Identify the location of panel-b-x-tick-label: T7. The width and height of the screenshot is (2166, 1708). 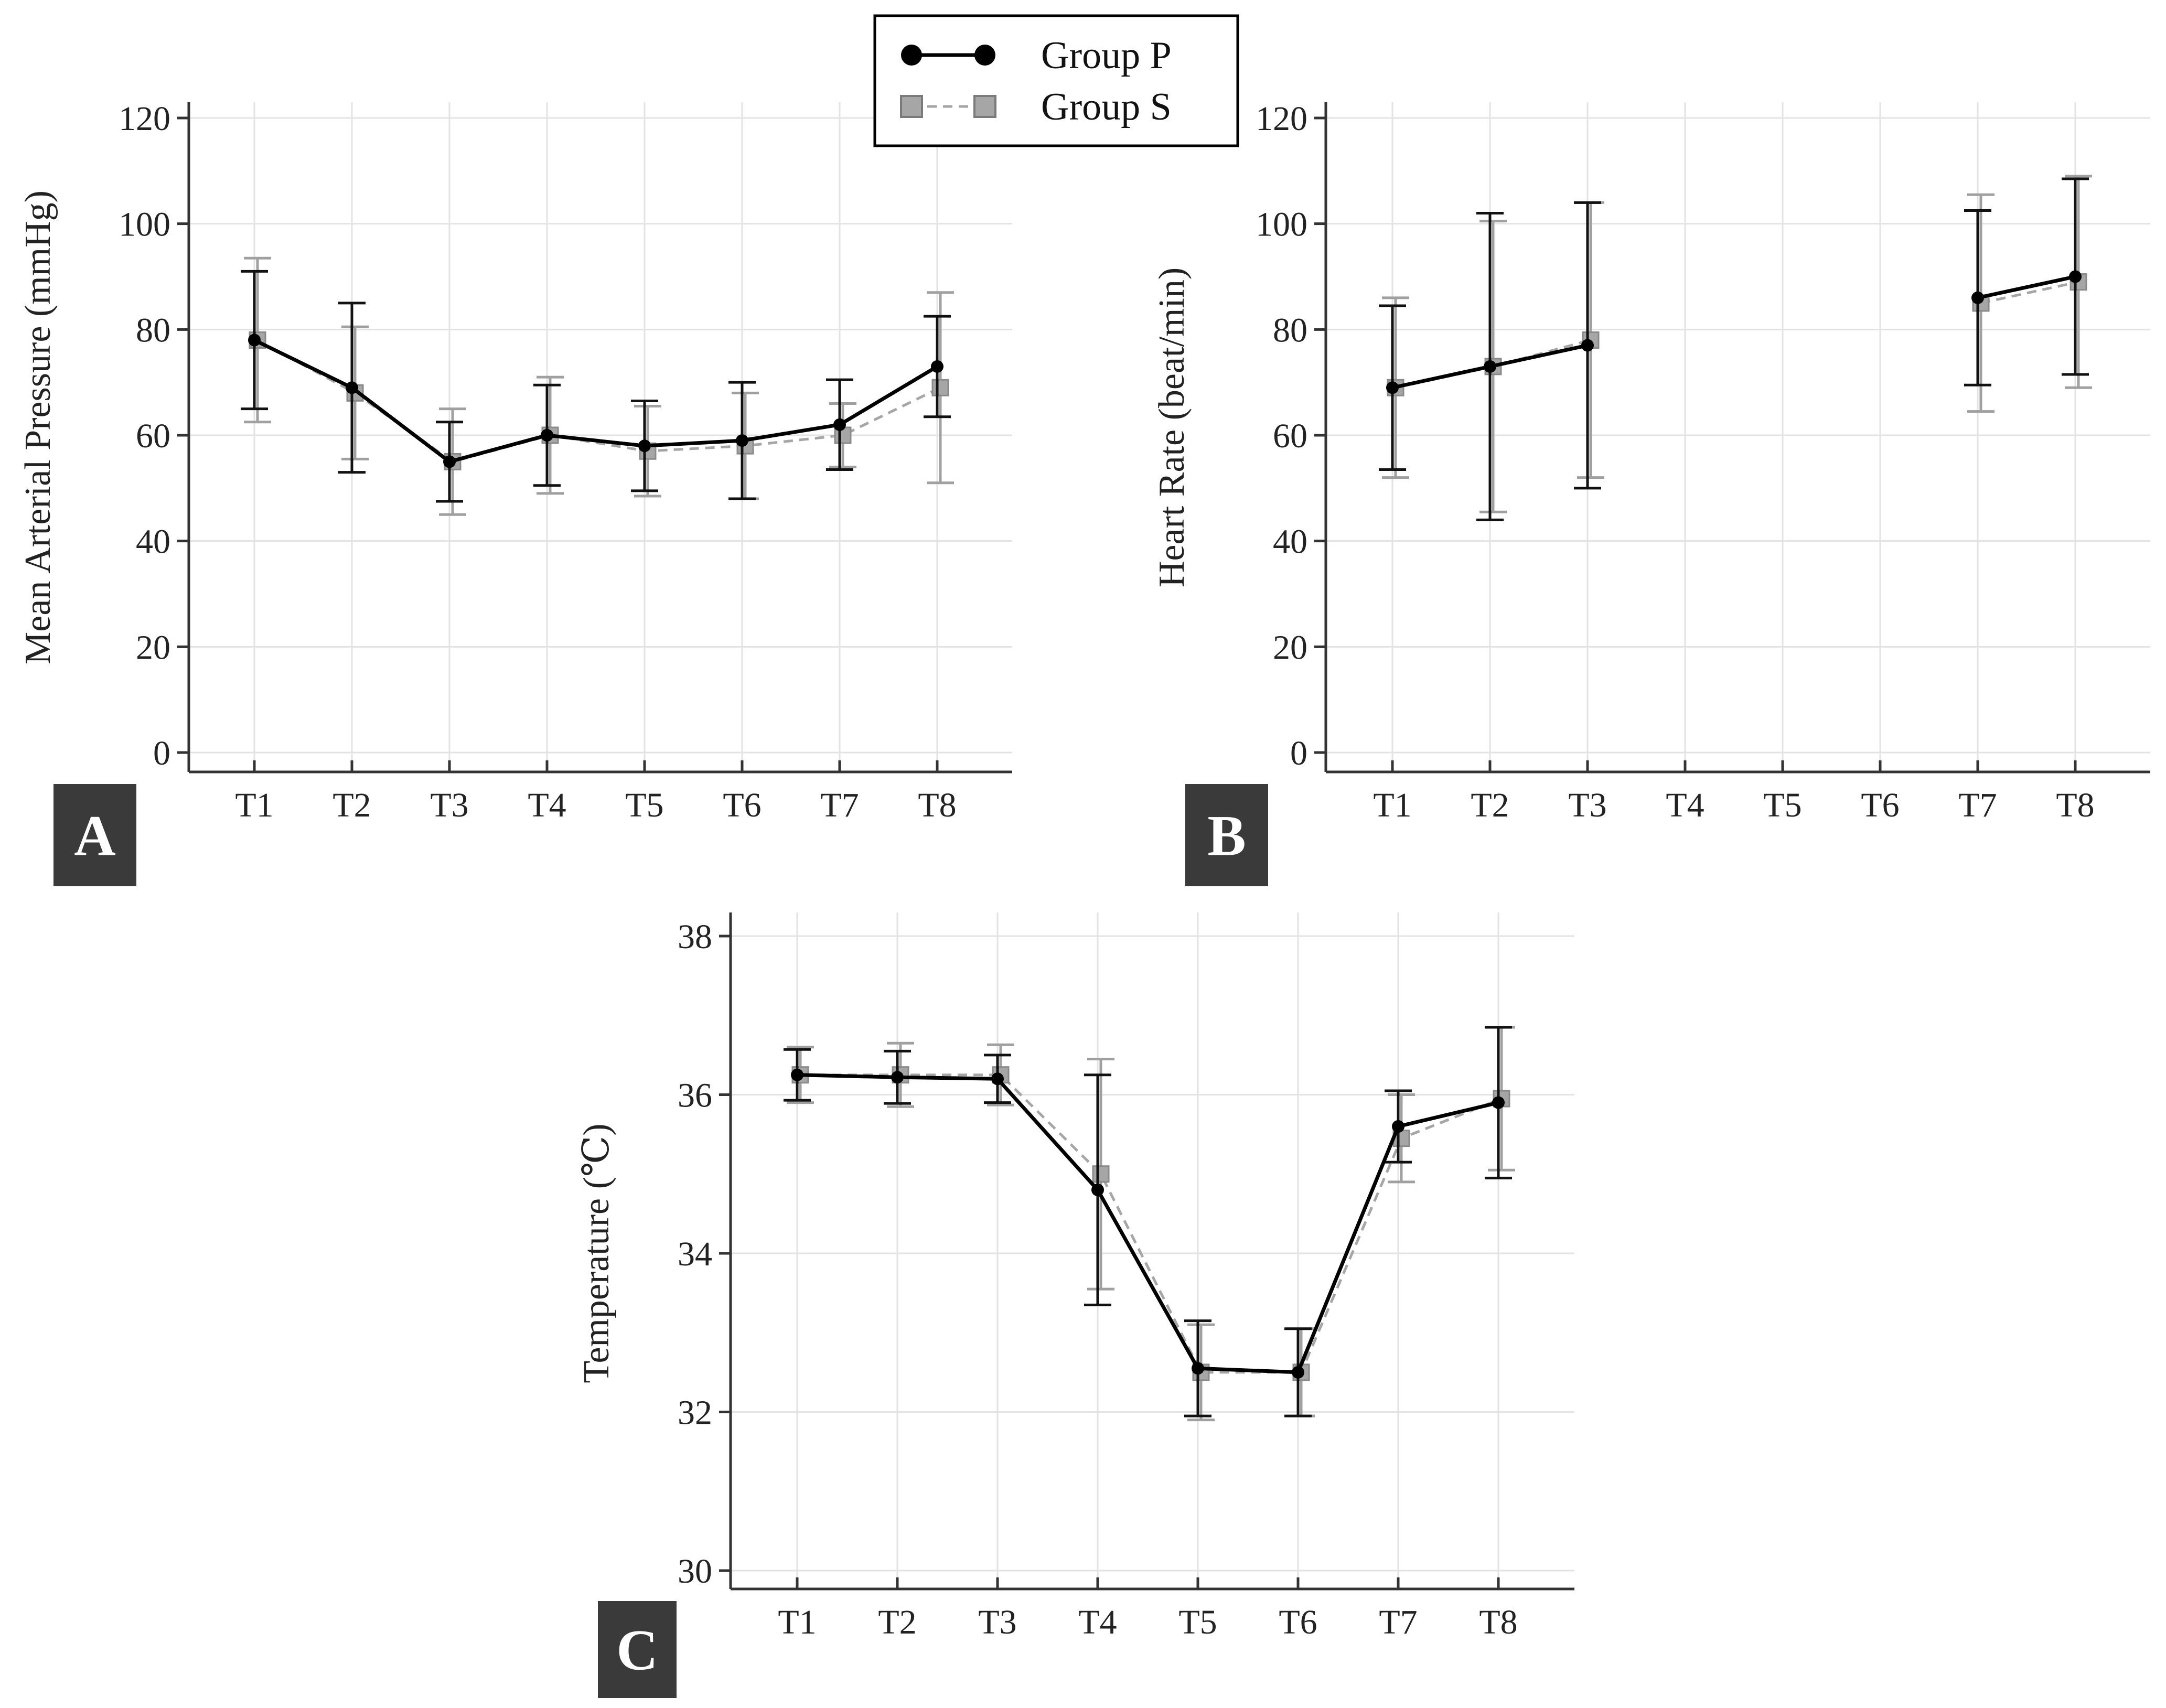
(1977, 805).